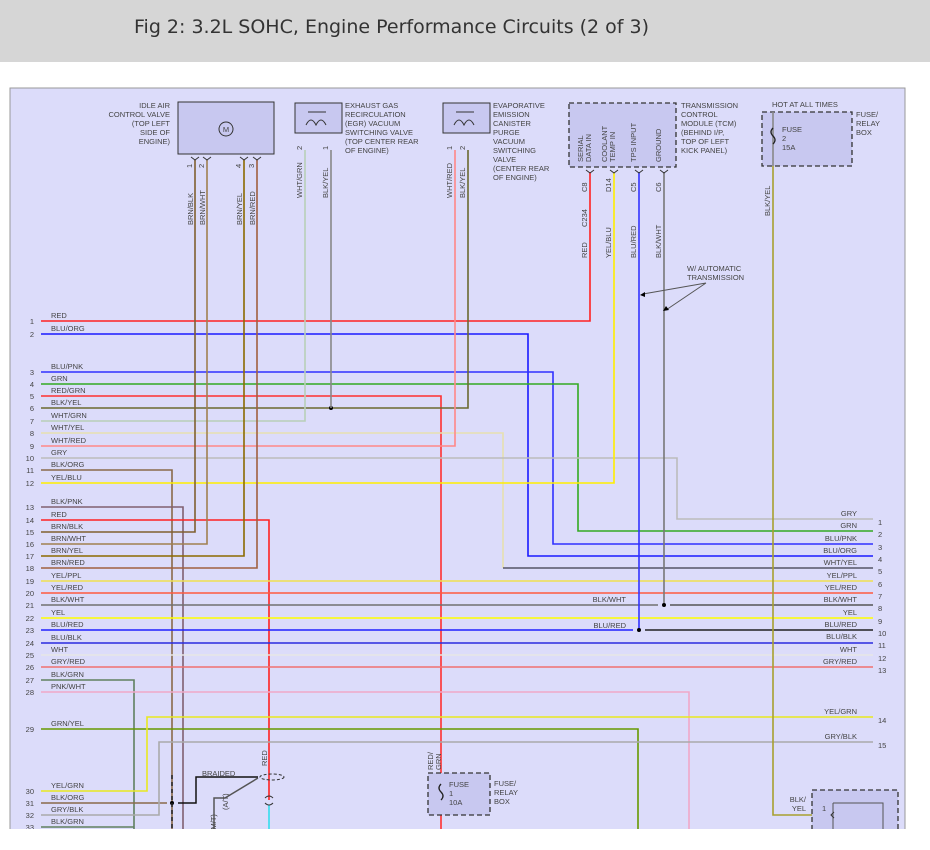 Image resolution: width=930 pixels, height=850 pixels. What do you see at coordinates (514, 150) in the screenshot?
I see `evap-label: SWITCHING` at bounding box center [514, 150].